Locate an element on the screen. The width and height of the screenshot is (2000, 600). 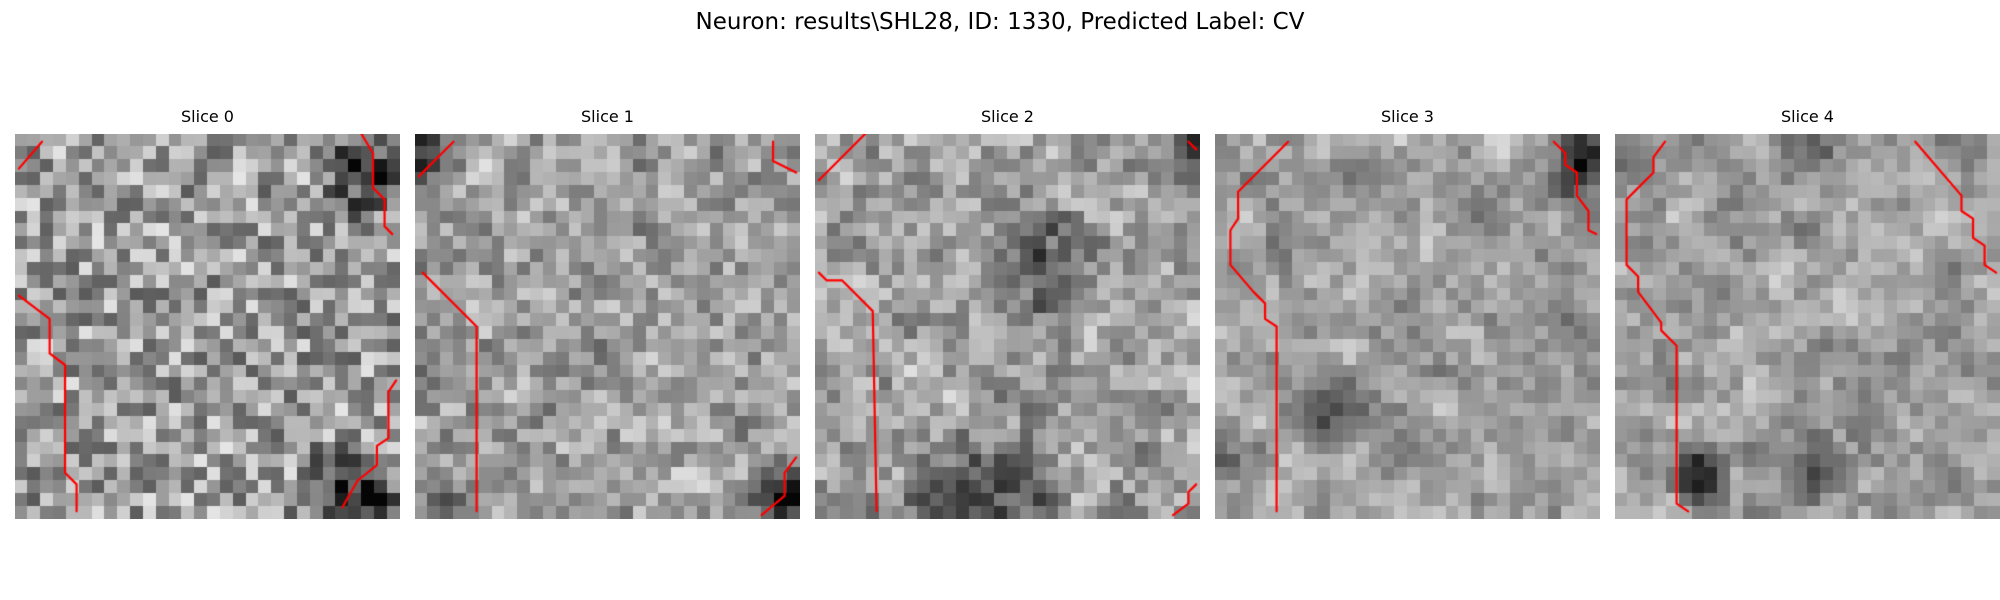
slice-panel-2: Slice 2 is located at coordinates (1007, 315).